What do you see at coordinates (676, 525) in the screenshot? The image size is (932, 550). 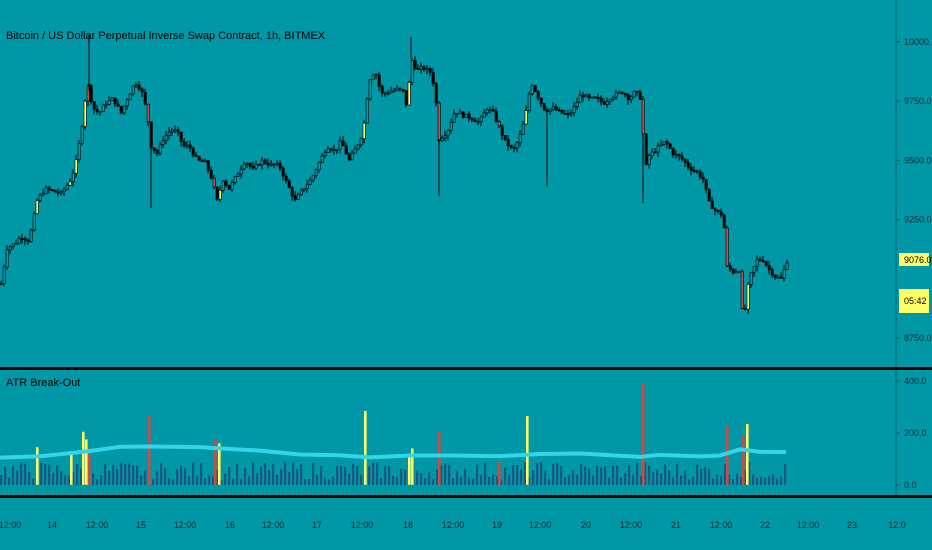 I see `x-tick-label: 21` at bounding box center [676, 525].